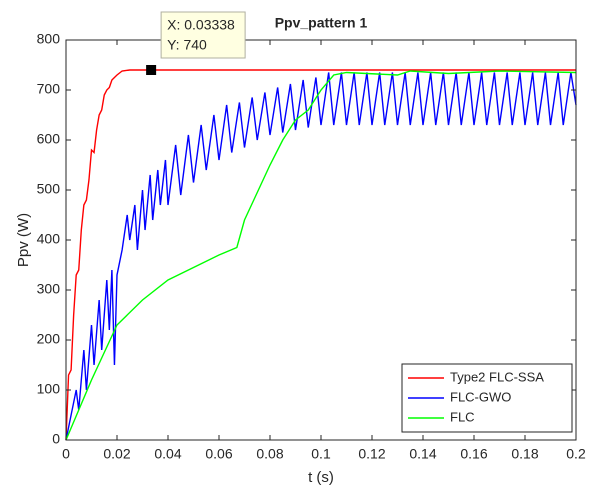  What do you see at coordinates (167, 454) in the screenshot?
I see `x-tick-label: 0.04` at bounding box center [167, 454].